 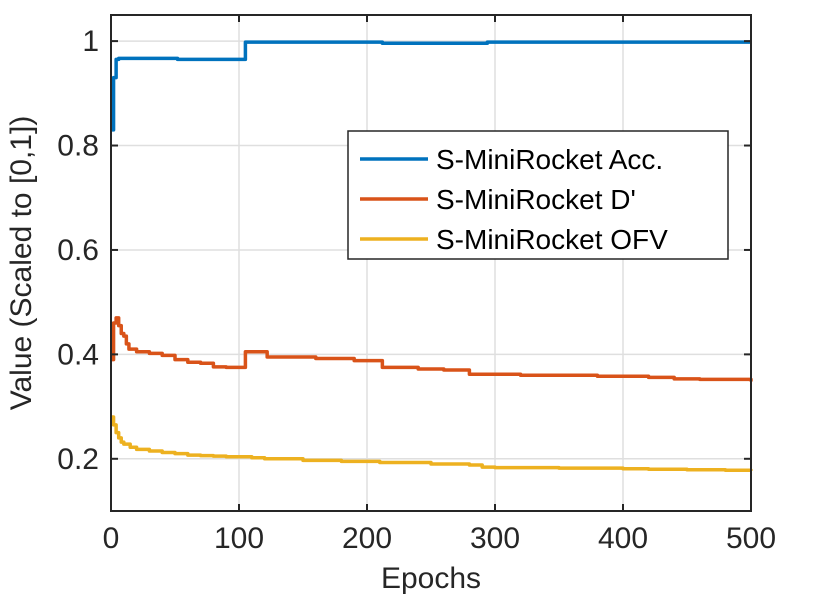 What do you see at coordinates (239, 538) in the screenshot?
I see `x-tick-label: 100` at bounding box center [239, 538].